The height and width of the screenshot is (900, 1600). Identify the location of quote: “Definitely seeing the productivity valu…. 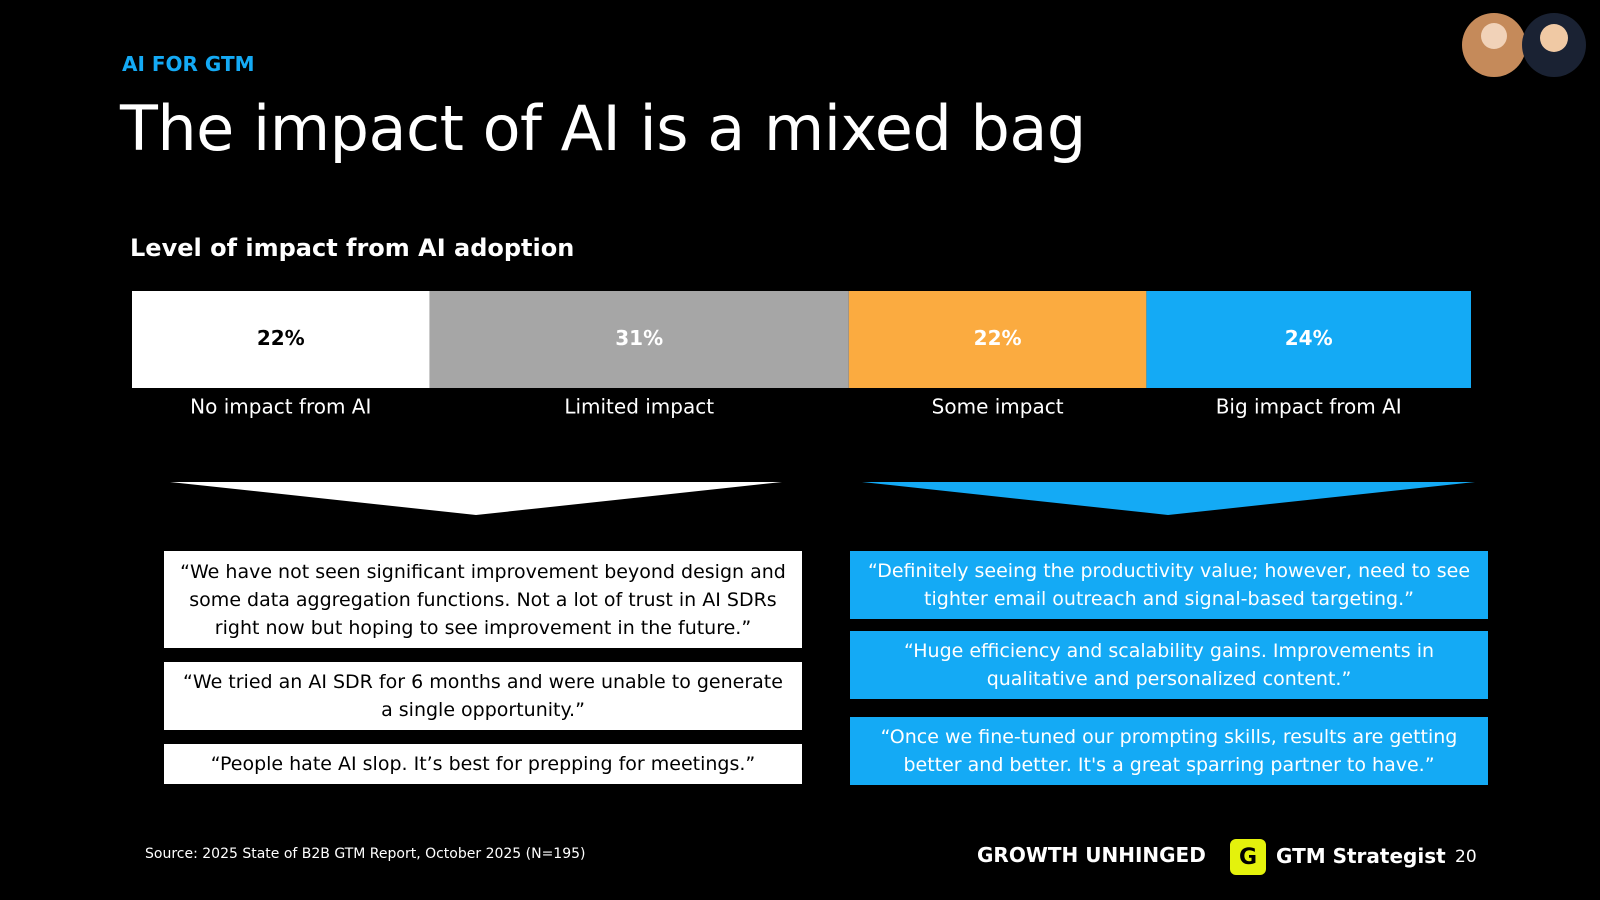
(1169, 585).